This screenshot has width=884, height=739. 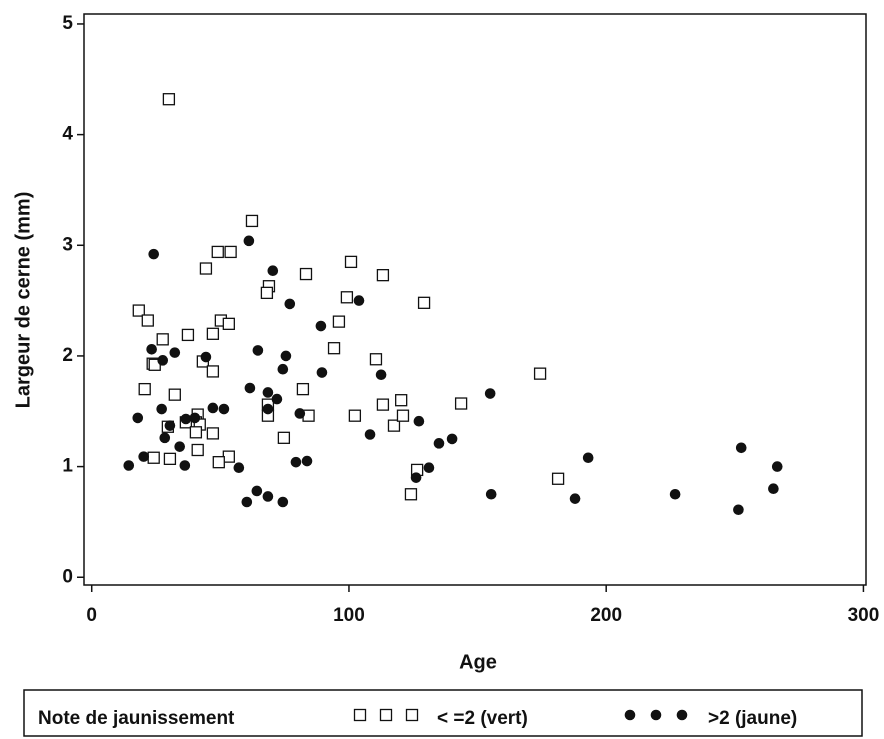 I want to click on x-axis-label: Age, so click(x=478, y=662).